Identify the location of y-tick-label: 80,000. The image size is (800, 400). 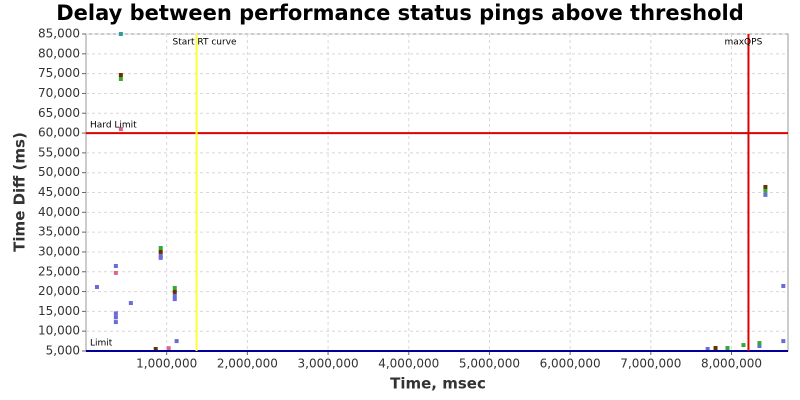
(59, 53).